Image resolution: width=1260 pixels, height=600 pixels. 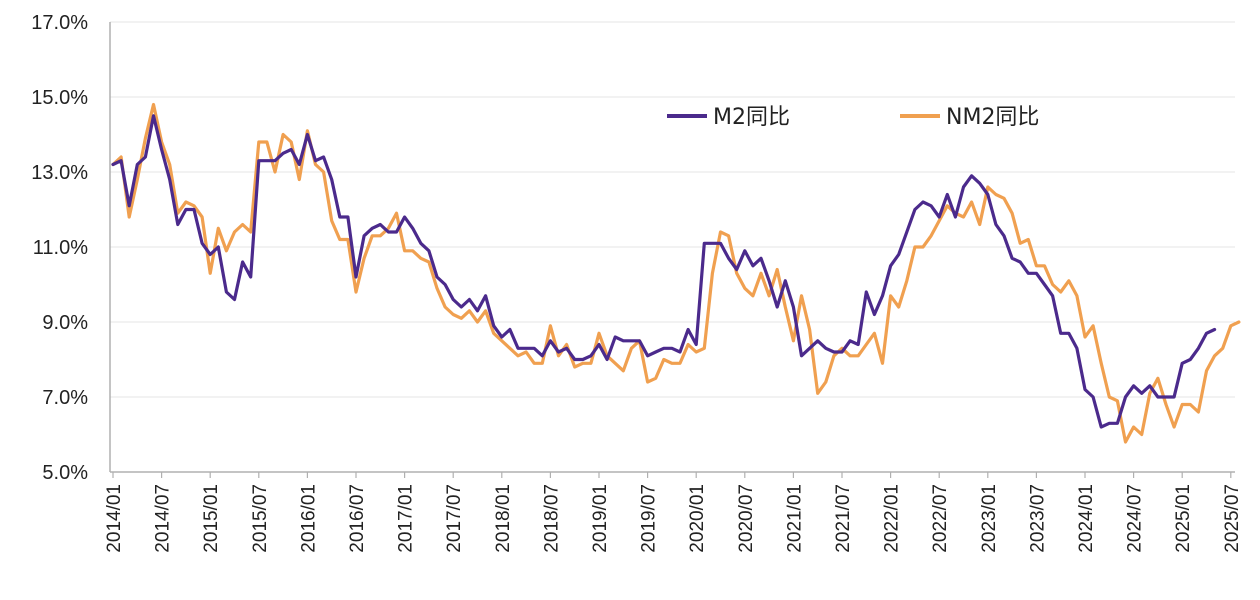 What do you see at coordinates (454, 518) in the screenshot?
I see `x-tick-label: 2017/07` at bounding box center [454, 518].